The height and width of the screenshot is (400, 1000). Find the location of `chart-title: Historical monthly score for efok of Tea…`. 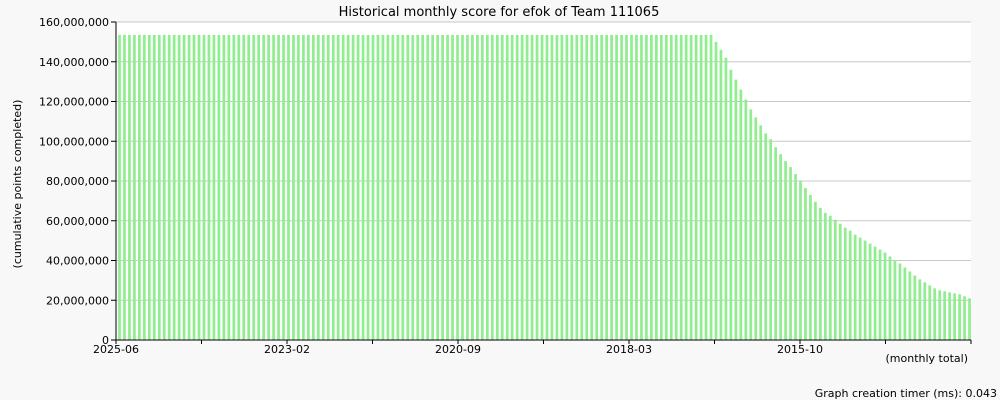

chart-title: Historical monthly score for efok of Tea… is located at coordinates (499, 12).